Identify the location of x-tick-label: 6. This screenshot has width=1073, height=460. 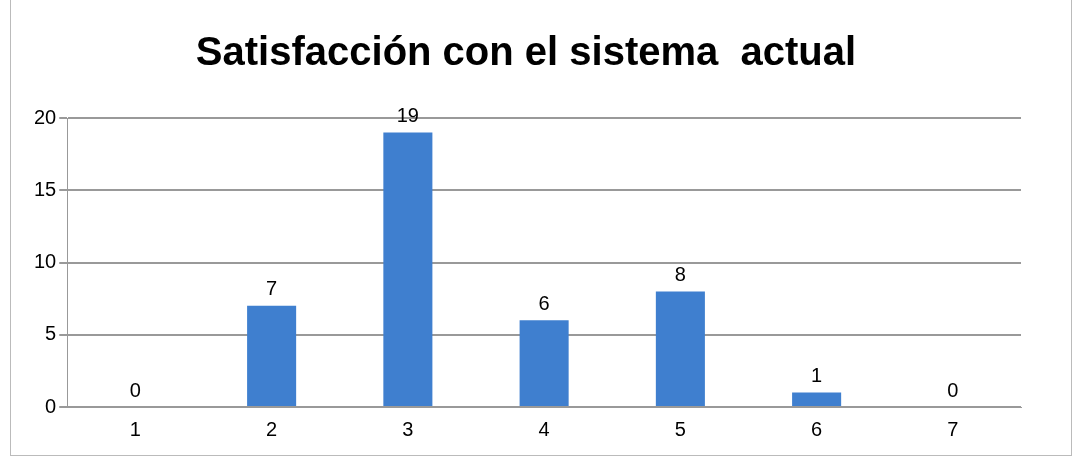
(817, 428).